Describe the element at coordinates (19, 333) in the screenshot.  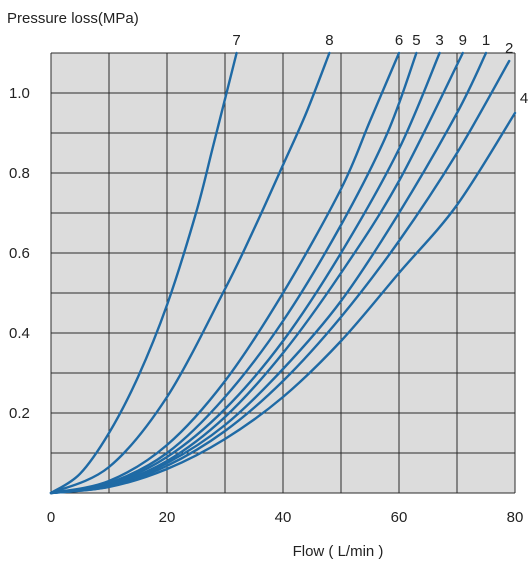
I see `y-tick-label: 0.4` at that location.